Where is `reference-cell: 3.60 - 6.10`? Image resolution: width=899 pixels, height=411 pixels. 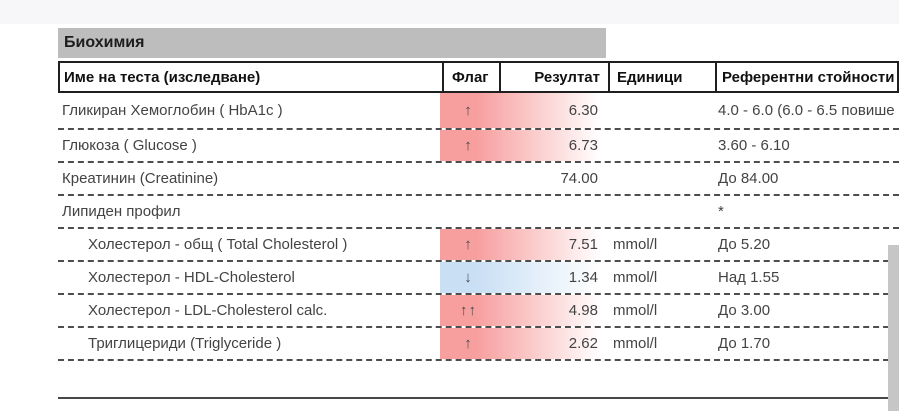
reference-cell: 3.60 - 6.10 is located at coordinates (754, 145).